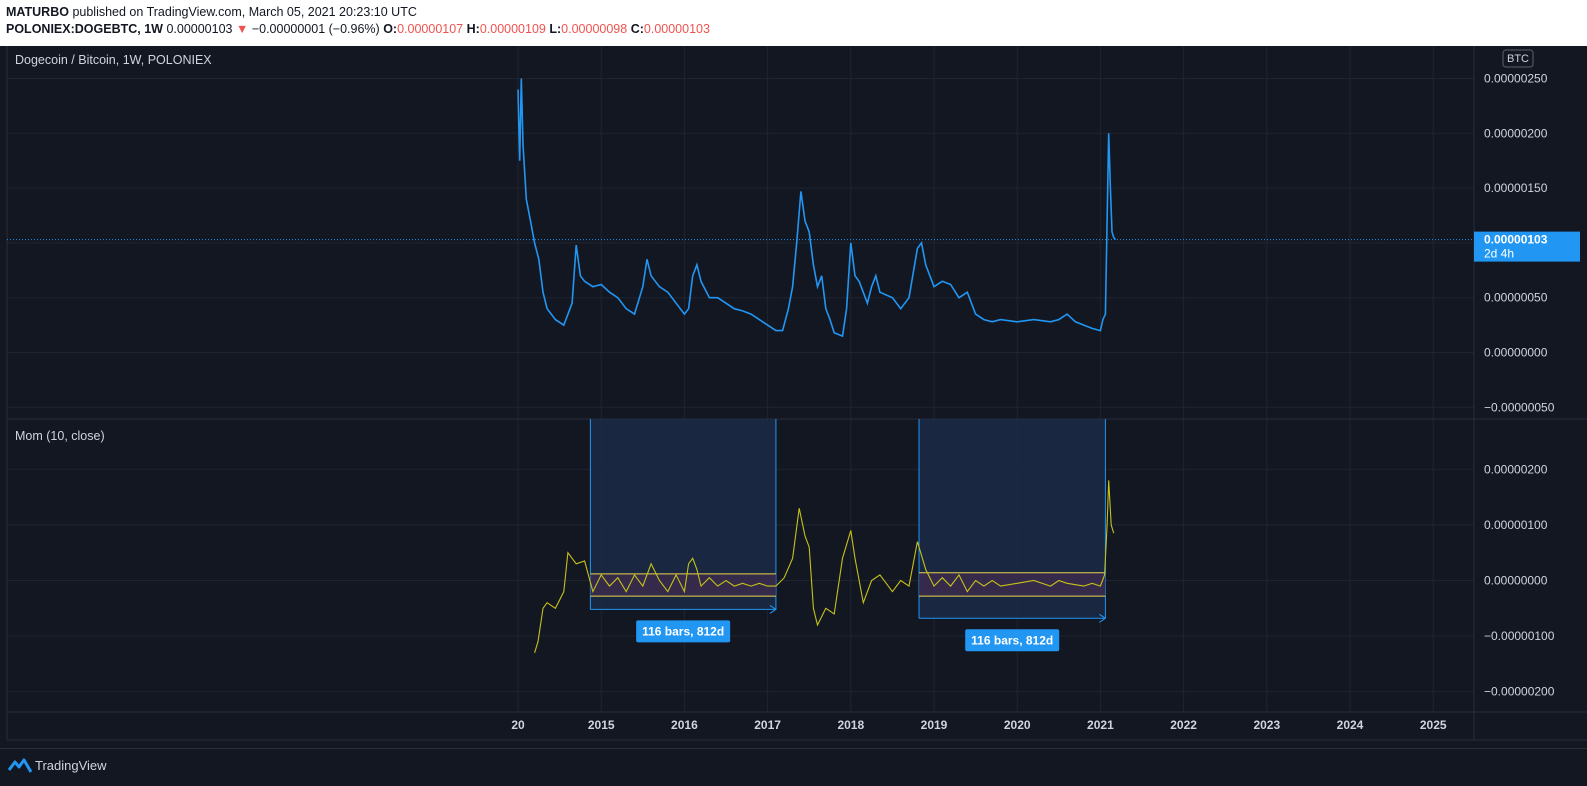 This screenshot has width=1587, height=786. I want to click on close-label: C:, so click(637, 29).